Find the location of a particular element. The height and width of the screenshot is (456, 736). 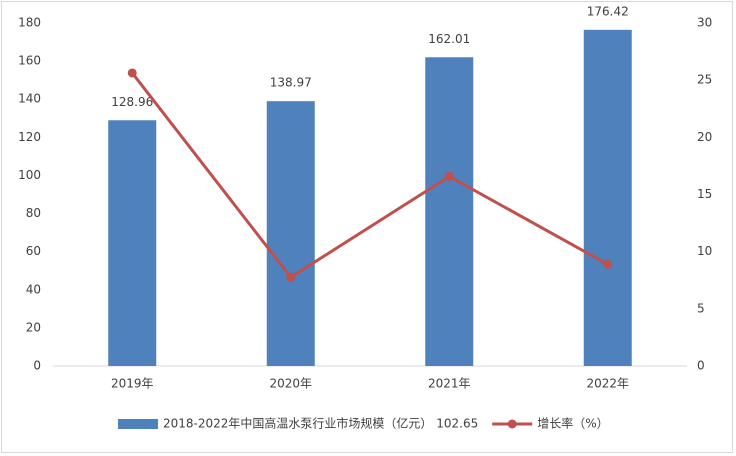

y2-tick-label: 20 is located at coordinates (704, 137).